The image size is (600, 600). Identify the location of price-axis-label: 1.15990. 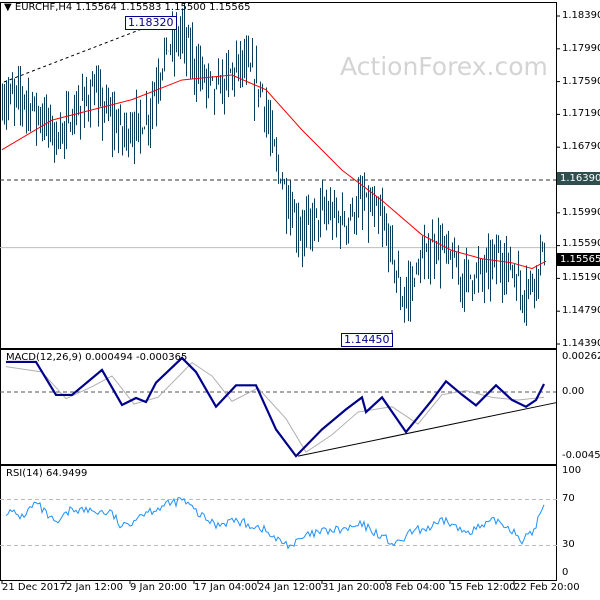
(581, 212).